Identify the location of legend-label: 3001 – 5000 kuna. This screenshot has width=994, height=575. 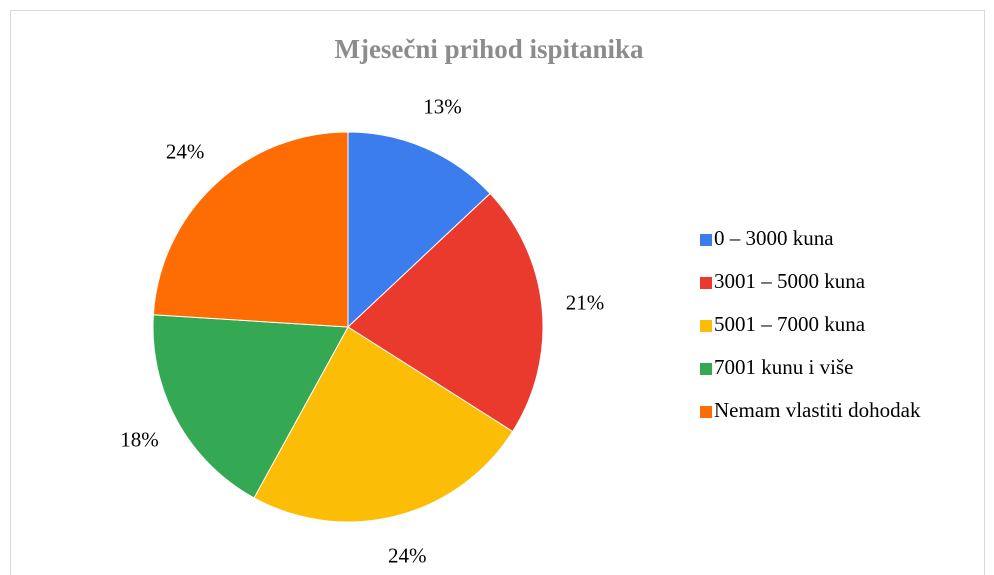
(790, 281).